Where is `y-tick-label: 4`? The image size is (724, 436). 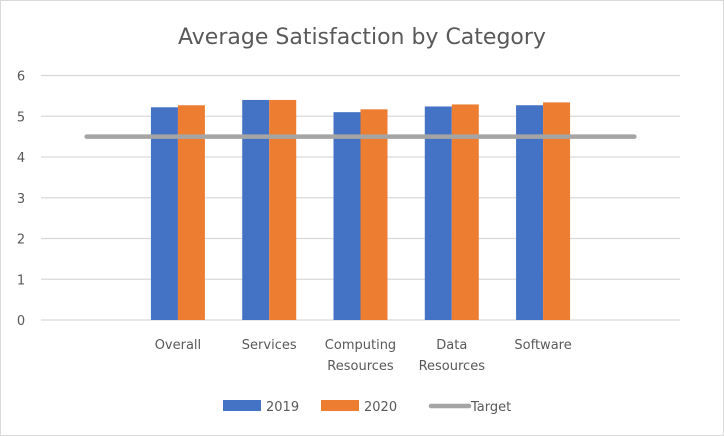
y-tick-label: 4 is located at coordinates (21, 158).